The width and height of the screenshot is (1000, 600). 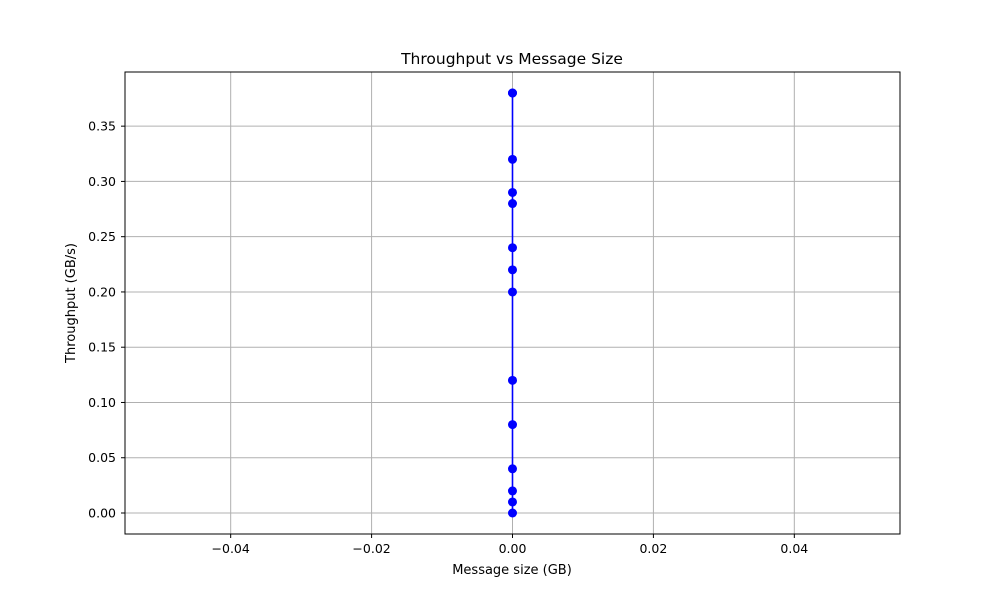 I want to click on y-tick-label: 0.10, so click(x=102, y=402).